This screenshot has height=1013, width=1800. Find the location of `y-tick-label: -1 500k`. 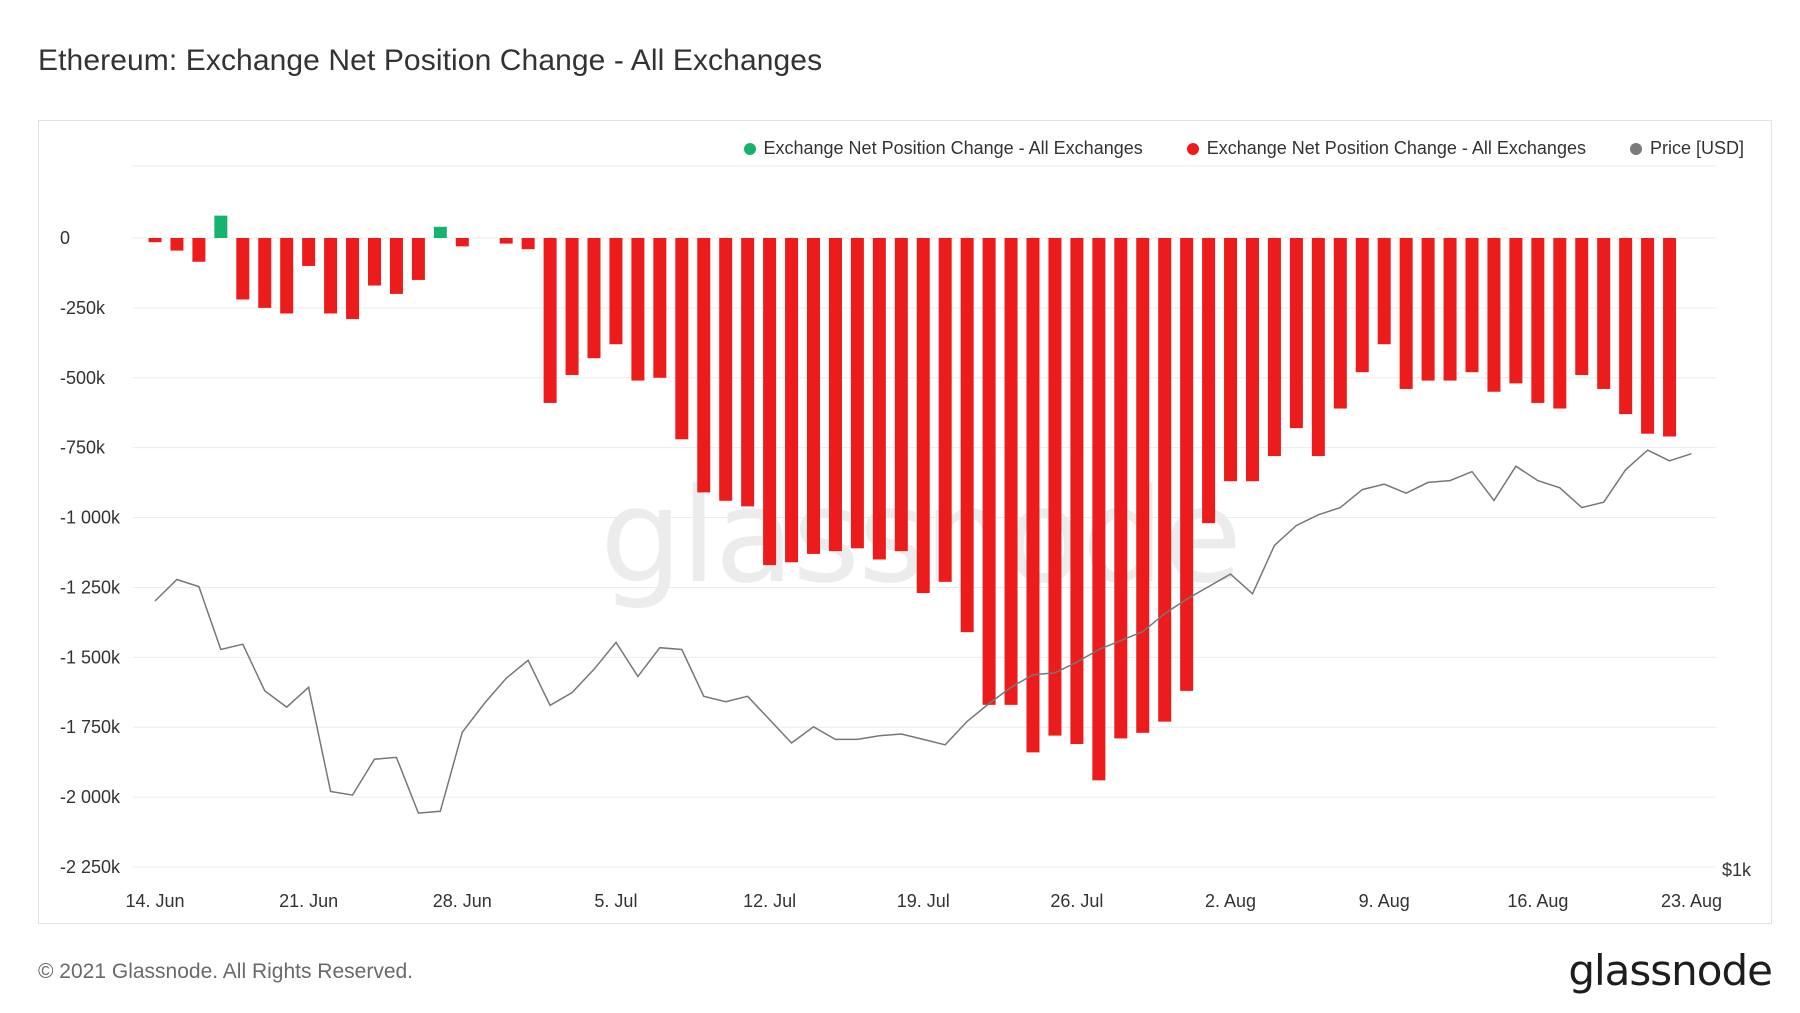

y-tick-label: -1 500k is located at coordinates (90, 657).